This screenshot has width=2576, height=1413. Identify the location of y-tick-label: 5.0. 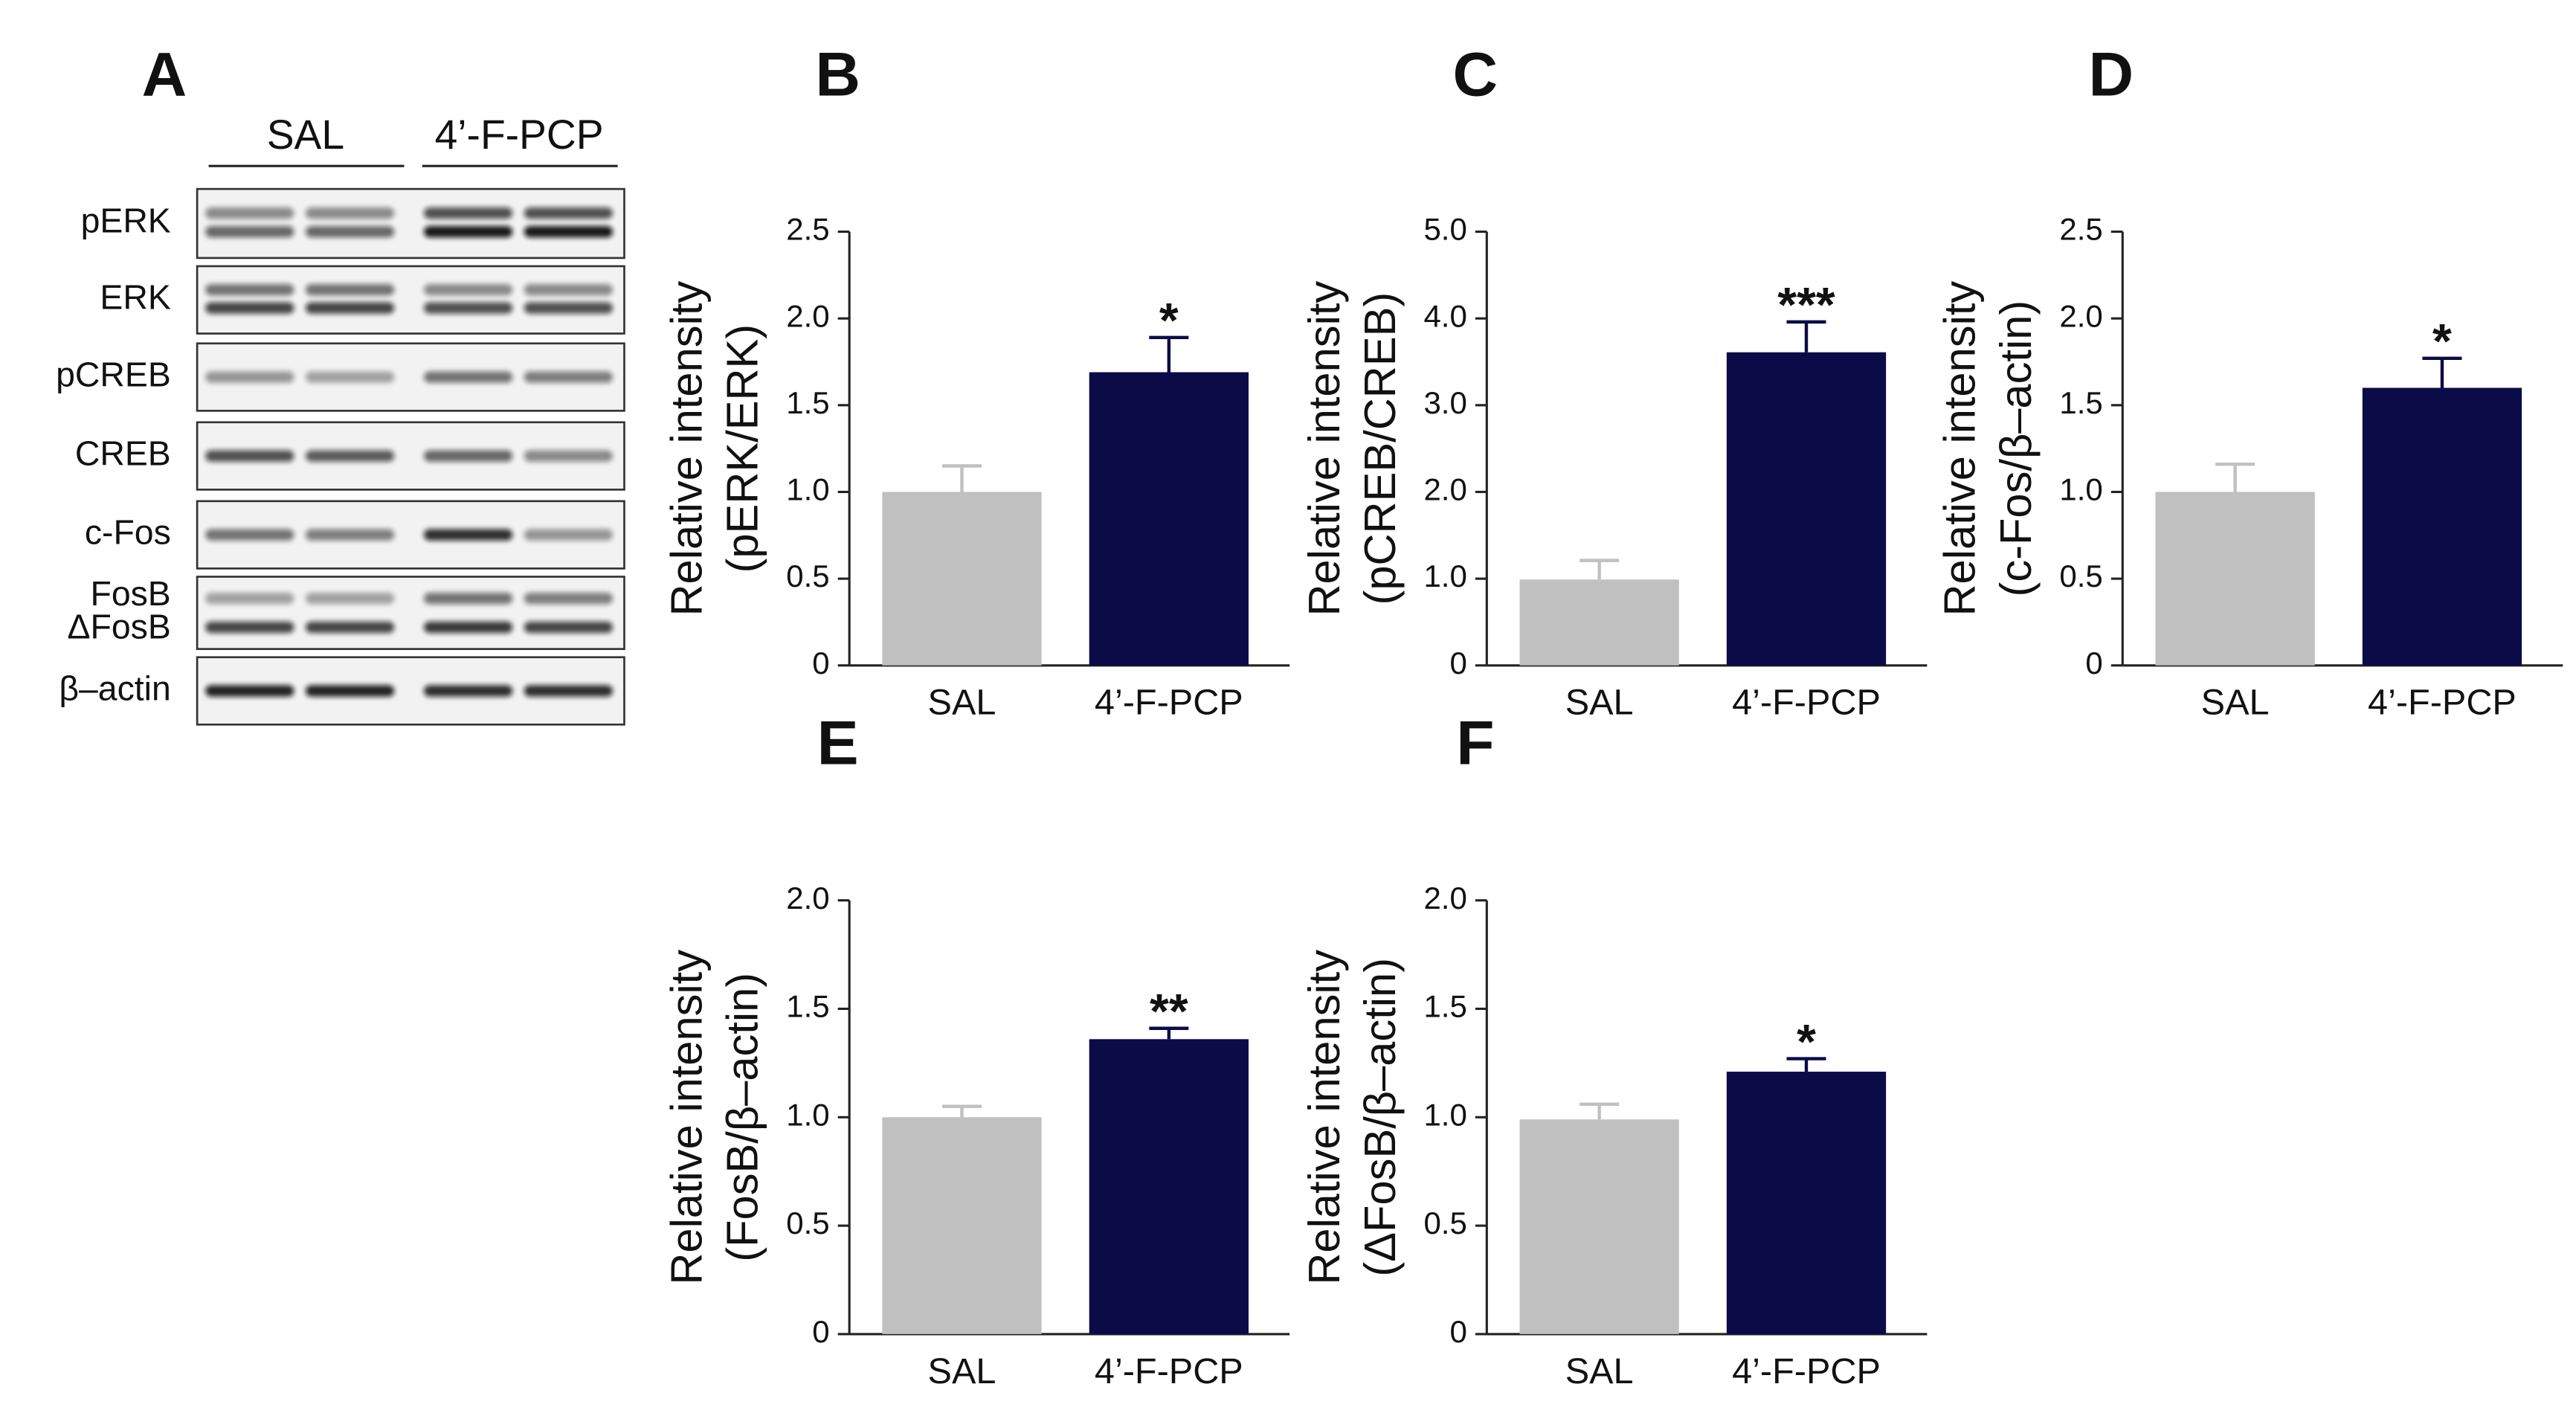
(1444, 230).